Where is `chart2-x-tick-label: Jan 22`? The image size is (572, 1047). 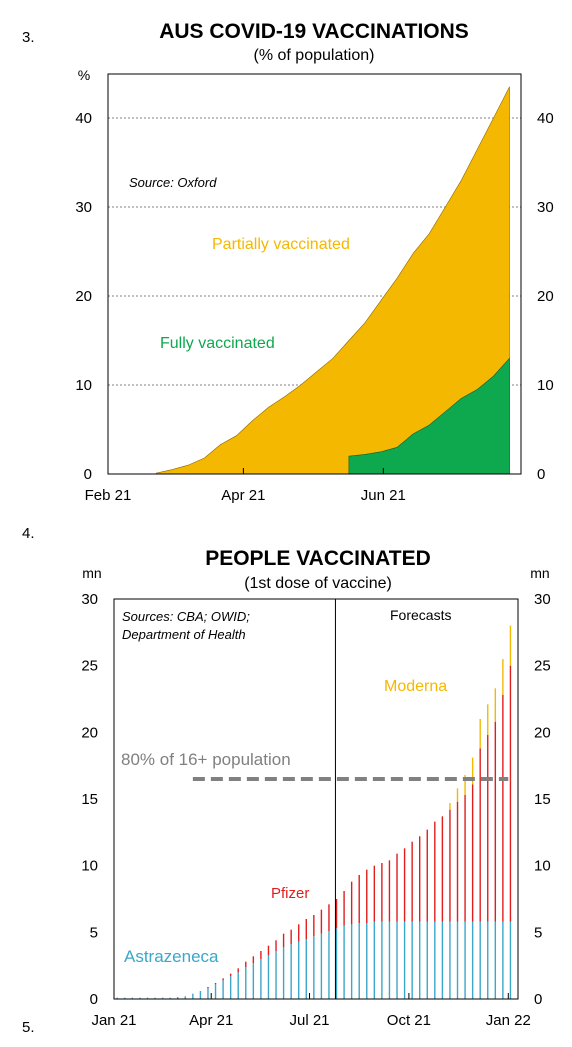
chart2-x-tick-label: Jan 22 is located at coordinates (508, 1020).